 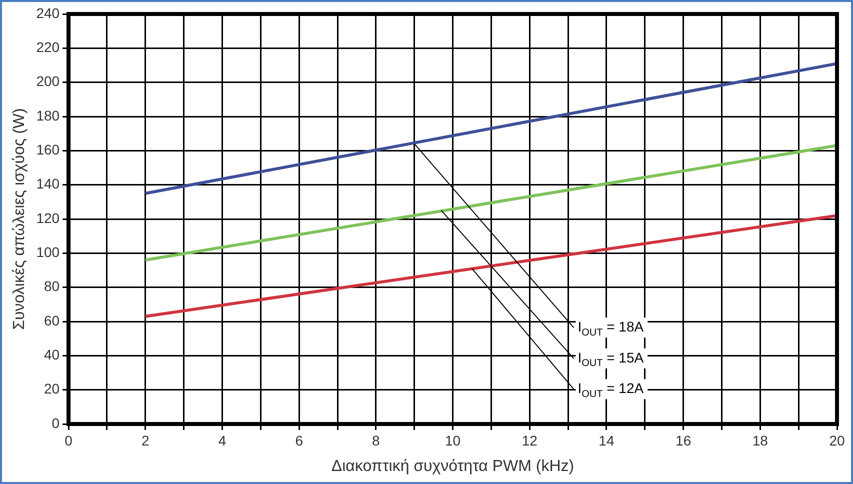 What do you see at coordinates (48, 47) in the screenshot?
I see `y-tick-label: 220` at bounding box center [48, 47].